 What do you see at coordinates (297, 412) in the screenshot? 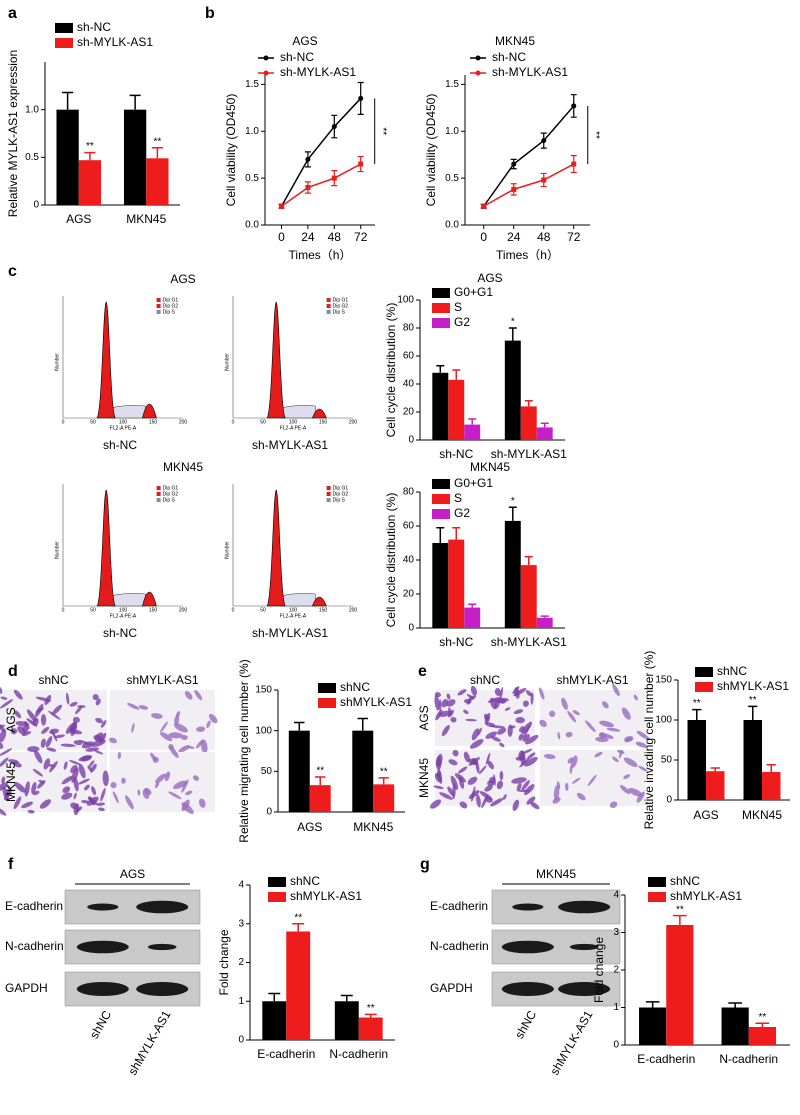
I see `flow-hatch` at bounding box center [297, 412].